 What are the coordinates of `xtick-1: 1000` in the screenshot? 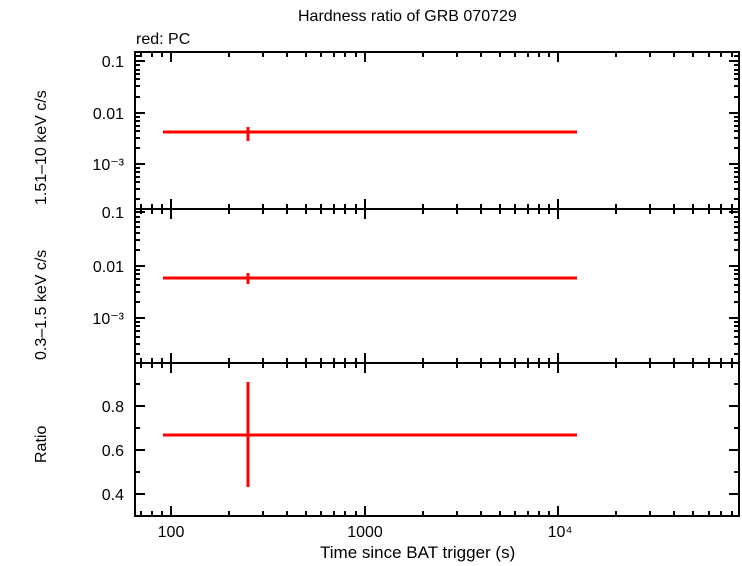 It's located at (365, 532).